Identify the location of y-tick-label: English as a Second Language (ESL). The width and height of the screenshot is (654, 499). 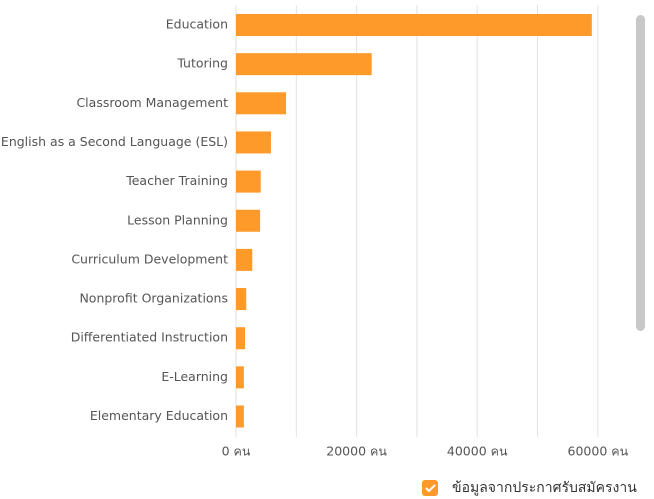
(114, 141).